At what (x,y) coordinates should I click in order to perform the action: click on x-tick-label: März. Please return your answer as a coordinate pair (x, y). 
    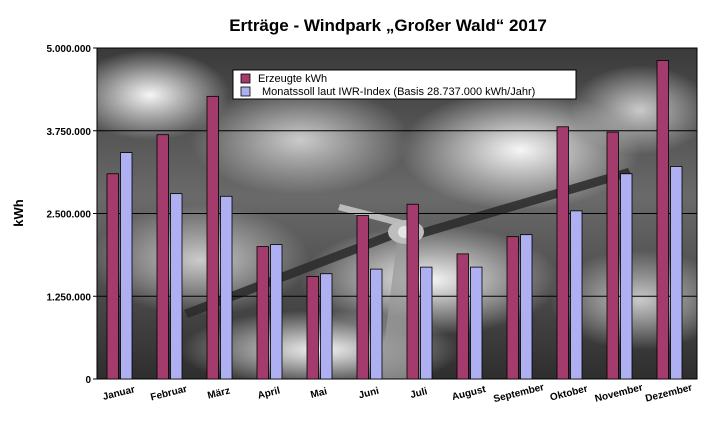
    Looking at the image, I should click on (219, 393).